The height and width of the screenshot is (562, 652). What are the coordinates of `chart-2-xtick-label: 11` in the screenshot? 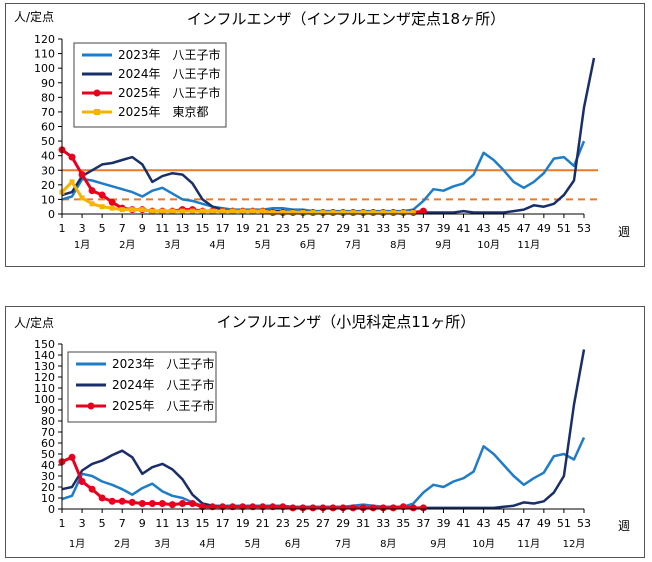 It's located at (162, 523).